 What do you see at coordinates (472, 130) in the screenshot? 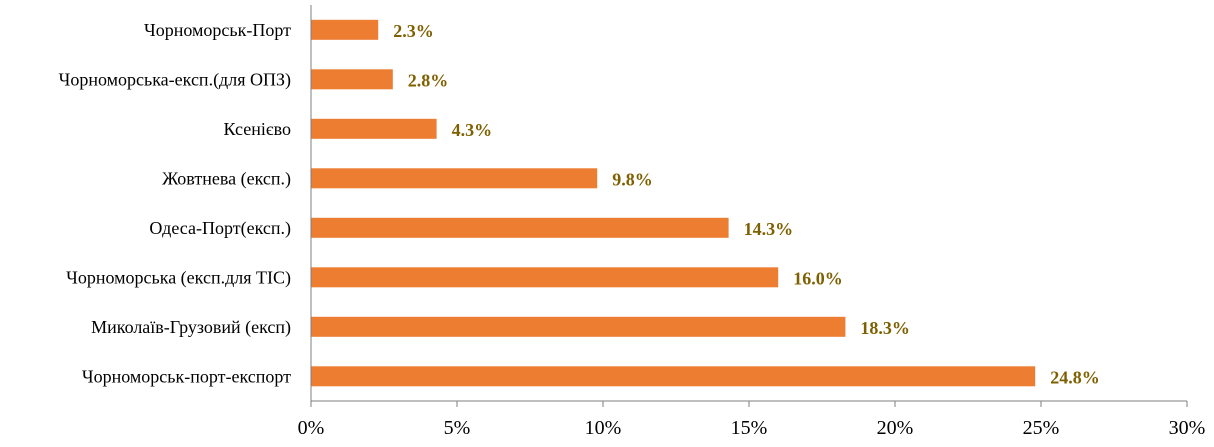
I see `data-label: 4.3%` at bounding box center [472, 130].